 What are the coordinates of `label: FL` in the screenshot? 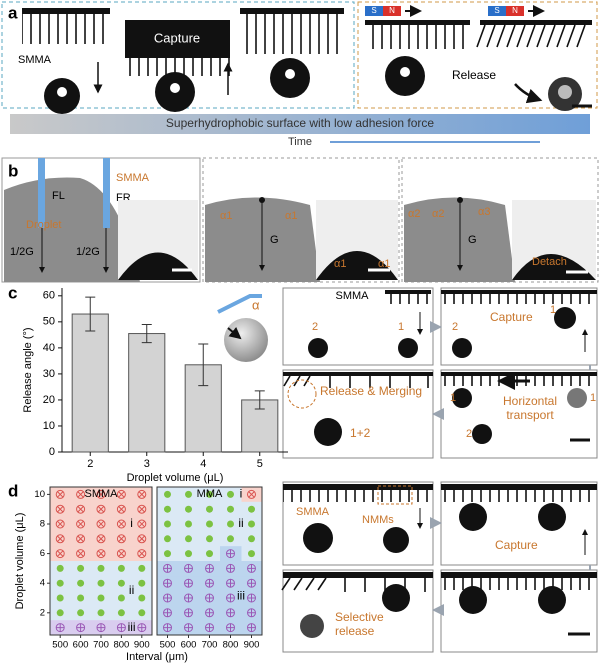 It's located at (58, 196).